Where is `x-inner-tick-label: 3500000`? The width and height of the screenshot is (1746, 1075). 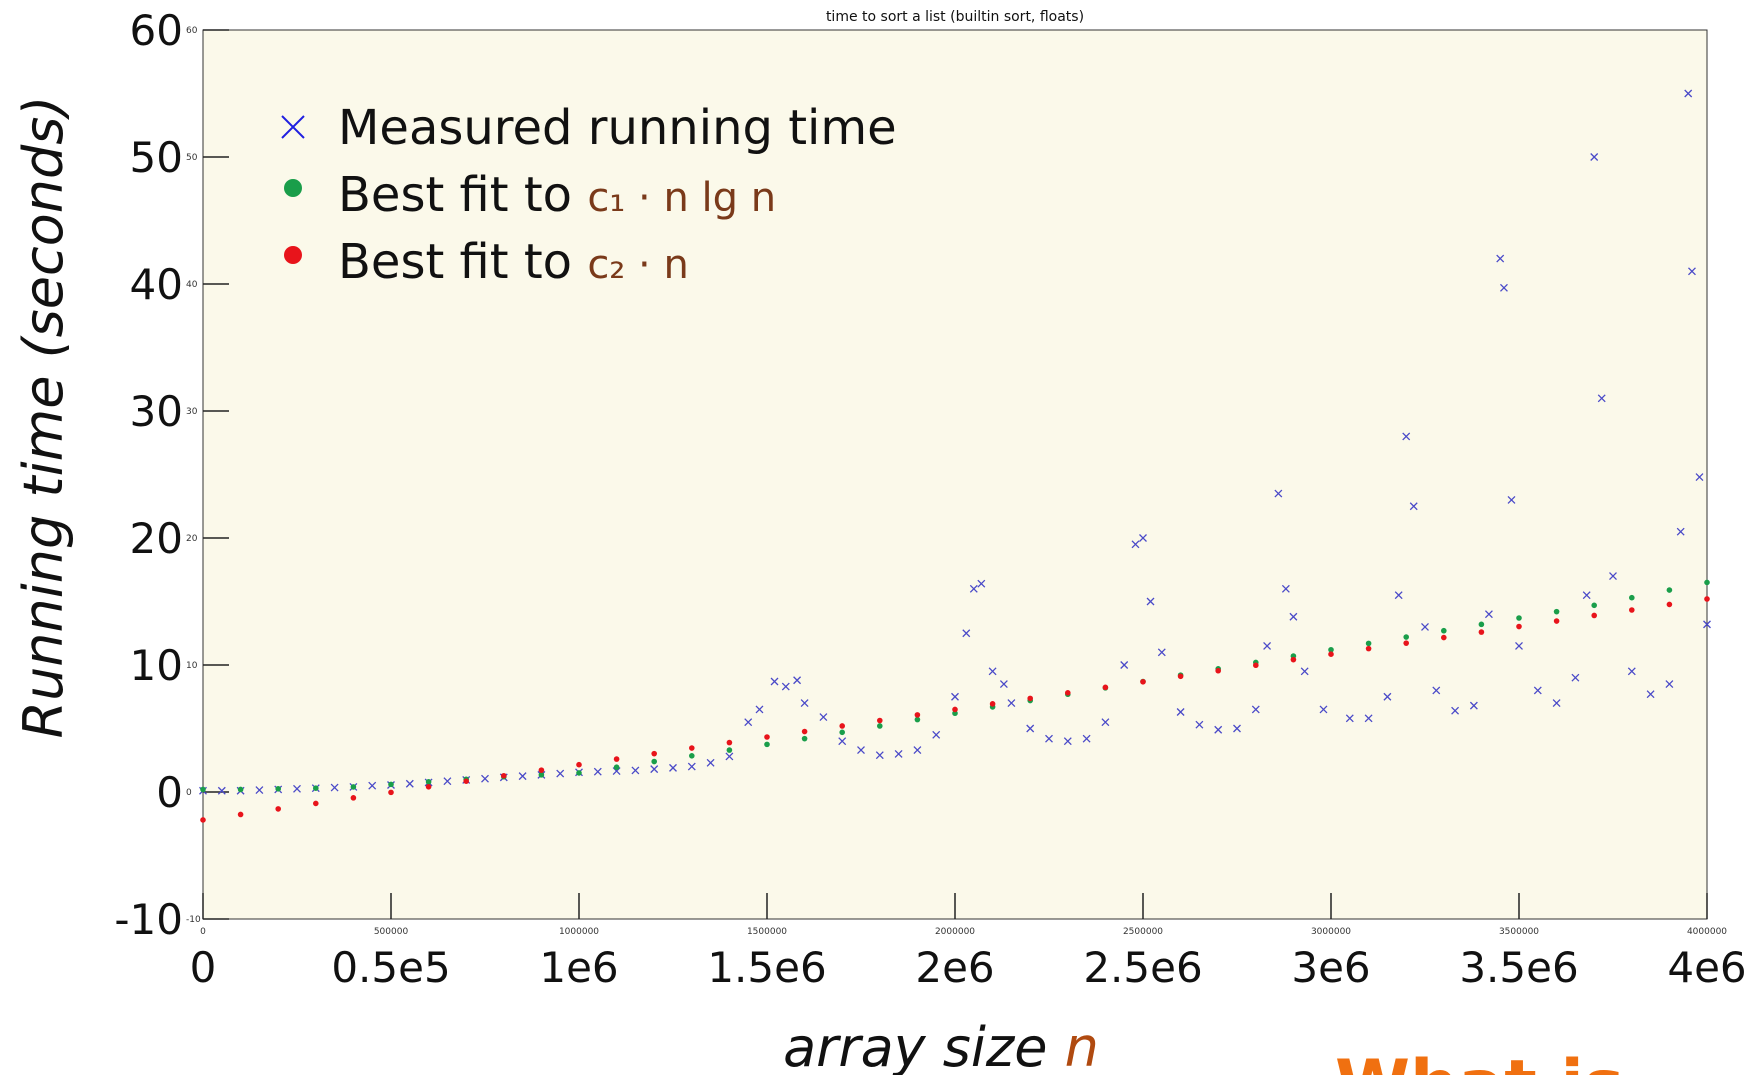
x-inner-tick-label: 3500000 is located at coordinates (1519, 932).